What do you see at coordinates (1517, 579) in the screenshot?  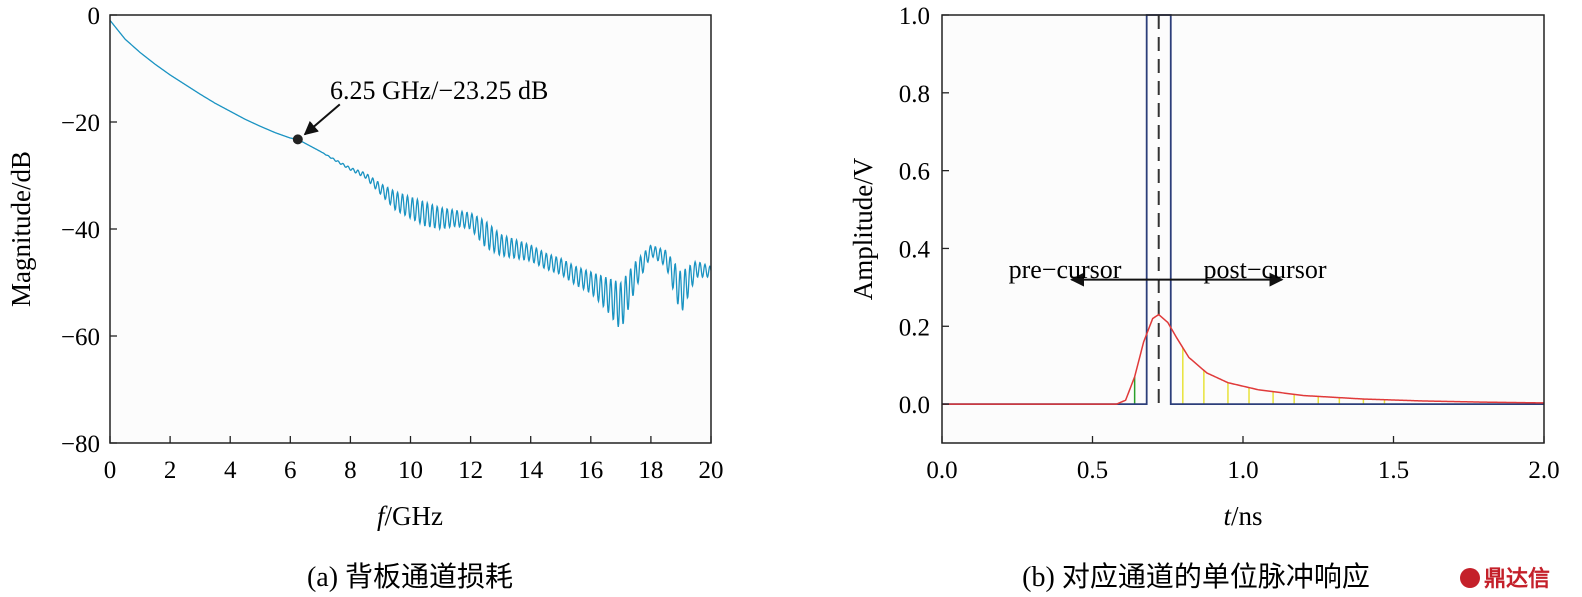 I see `logo-text: 鼎达信` at bounding box center [1517, 579].